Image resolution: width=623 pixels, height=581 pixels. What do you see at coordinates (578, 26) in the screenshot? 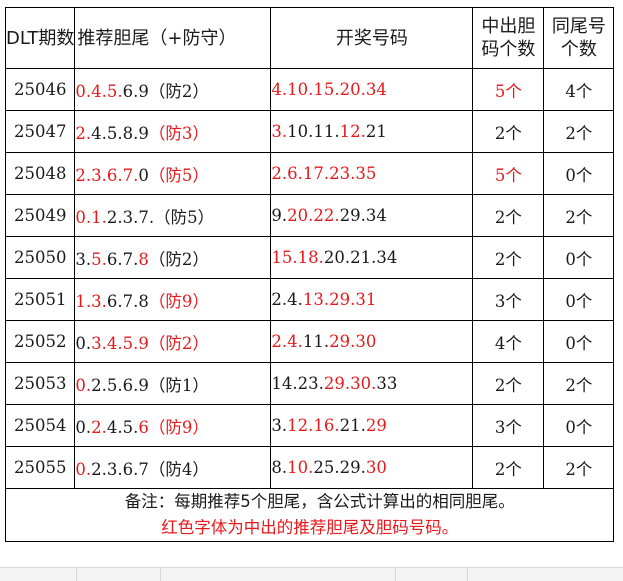
I see `header-same-tail-line1: 同尾号` at bounding box center [578, 26].